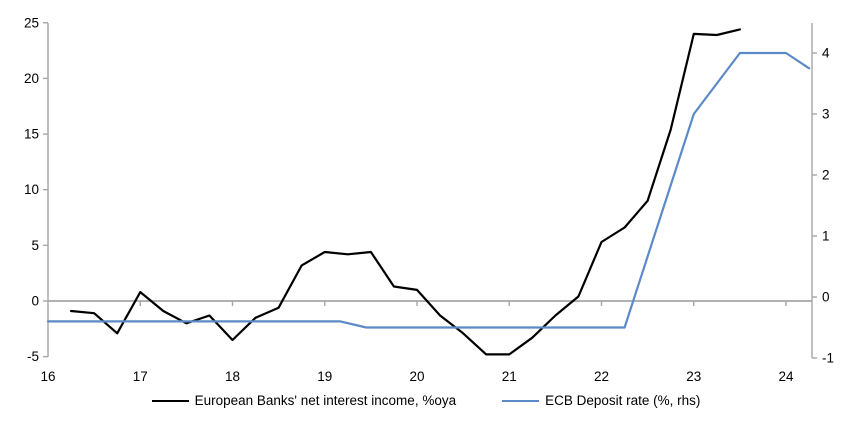 The height and width of the screenshot is (427, 852). Describe the element at coordinates (623, 400) in the screenshot. I see `legend-label-ecb-deposit-rate: ECB Deposit rate (%, rhs)` at that location.